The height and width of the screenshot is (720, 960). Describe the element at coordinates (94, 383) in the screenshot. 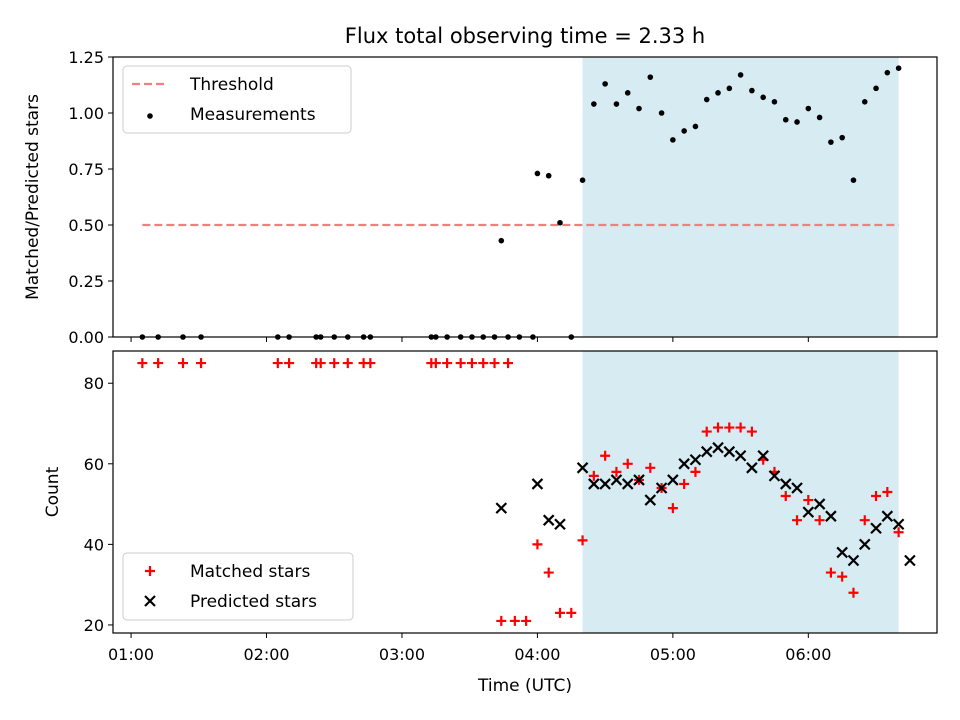

I see `y-tick-label: 80` at that location.